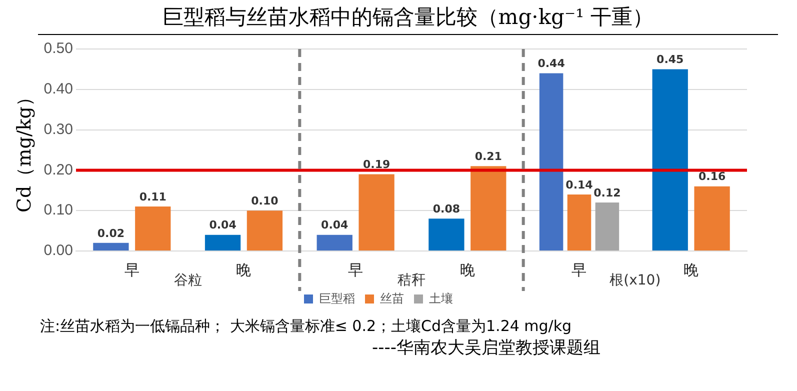 This screenshot has height=391, width=797. Describe the element at coordinates (58, 49) in the screenshot. I see `y-tick-label: 0.50` at that location.